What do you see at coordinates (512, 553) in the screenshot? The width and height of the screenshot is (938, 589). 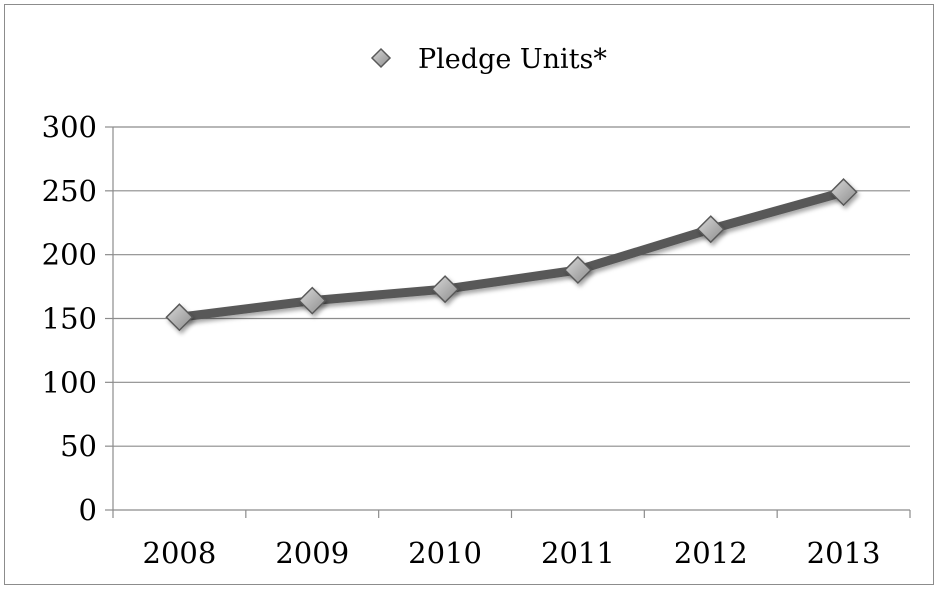 I see `x-axis-tick-labels: 2008 2009 2010 2011 2012 2013` at bounding box center [512, 553].